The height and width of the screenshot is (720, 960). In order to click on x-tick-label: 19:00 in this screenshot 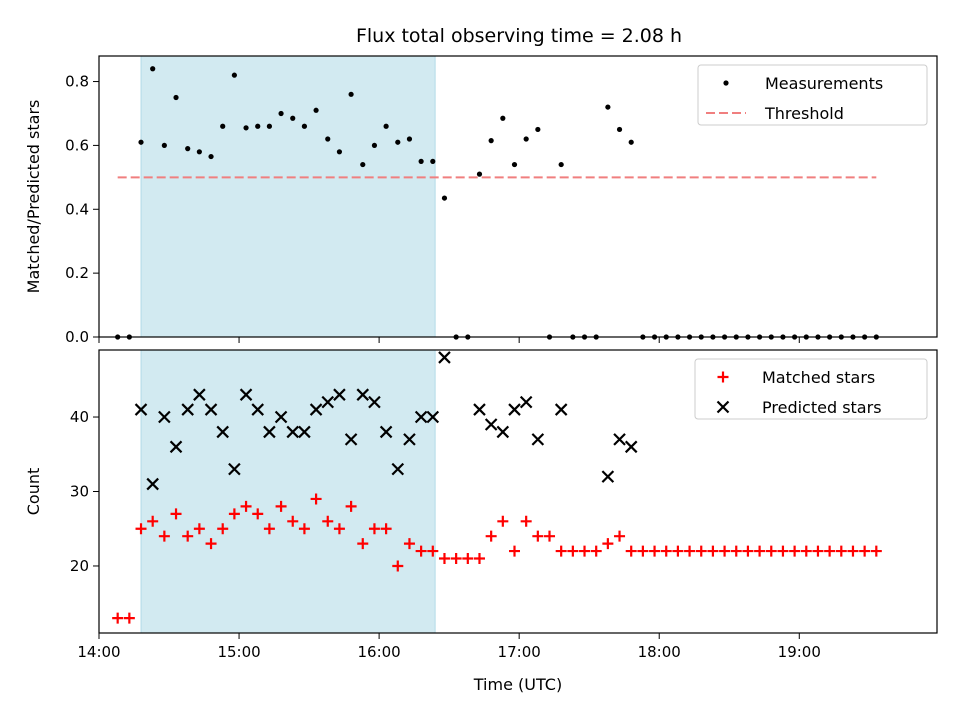, I will do `click(799, 652)`.